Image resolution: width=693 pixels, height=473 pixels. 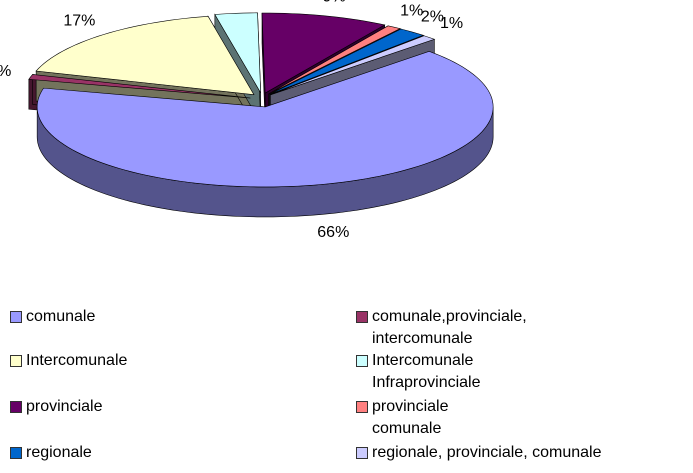 What do you see at coordinates (232, 1) in the screenshot?
I see `data-label: 3%` at bounding box center [232, 1].